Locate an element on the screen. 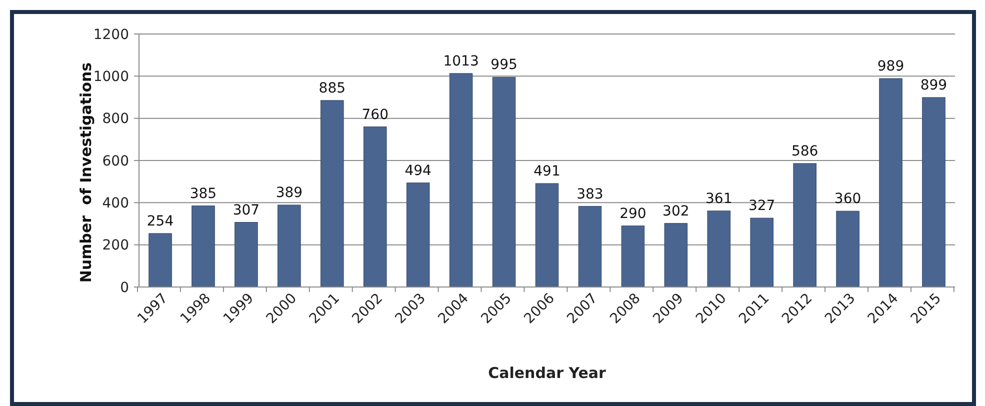 This screenshot has width=985, height=406. data-label: 254 is located at coordinates (160, 221).